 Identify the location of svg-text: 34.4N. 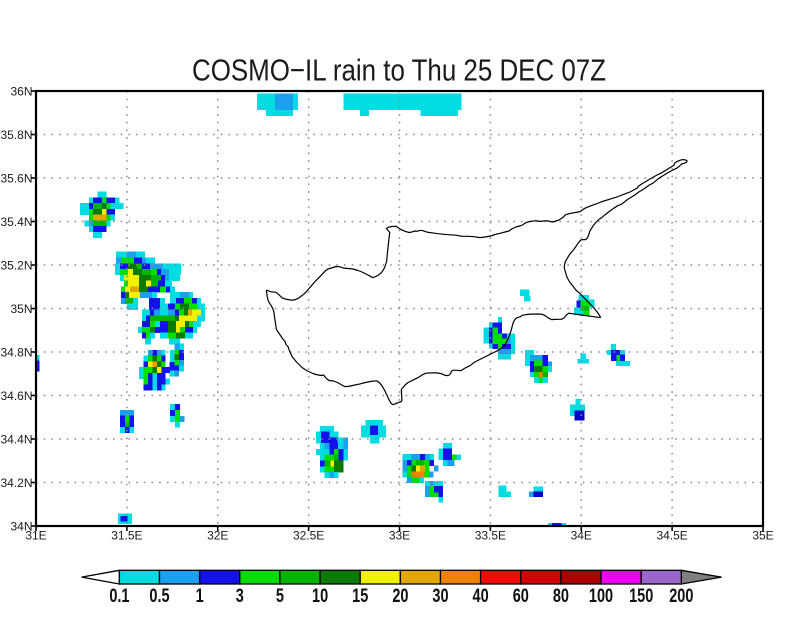
(16, 439).